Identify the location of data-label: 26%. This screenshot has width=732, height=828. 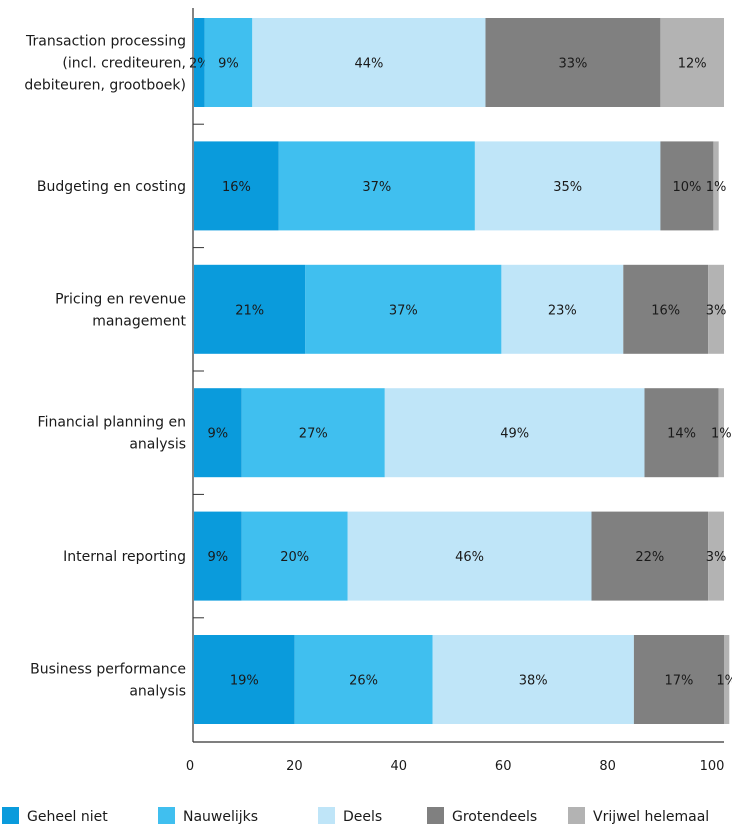
(363, 681).